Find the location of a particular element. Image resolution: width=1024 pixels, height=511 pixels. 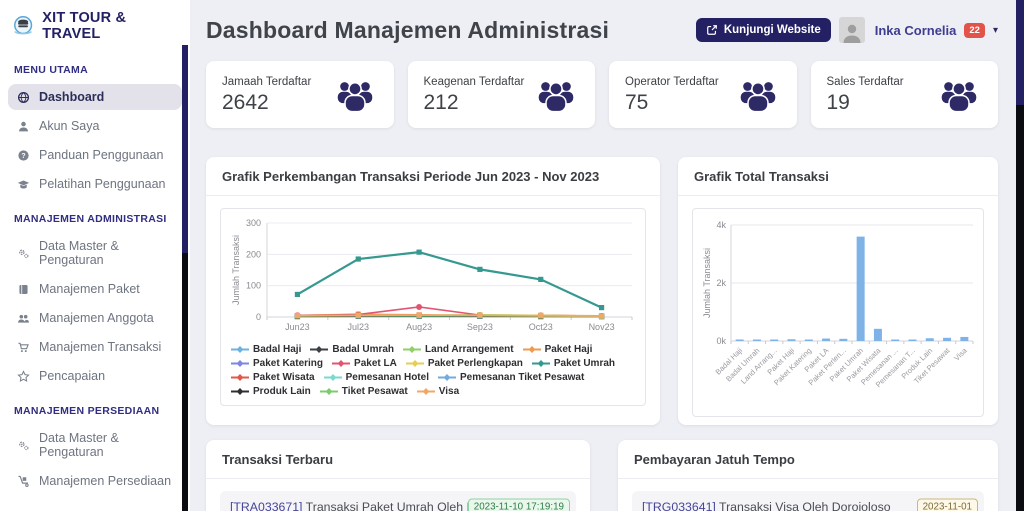

legend-item-paket-haji: Paket Haji is located at coordinates (557, 349).